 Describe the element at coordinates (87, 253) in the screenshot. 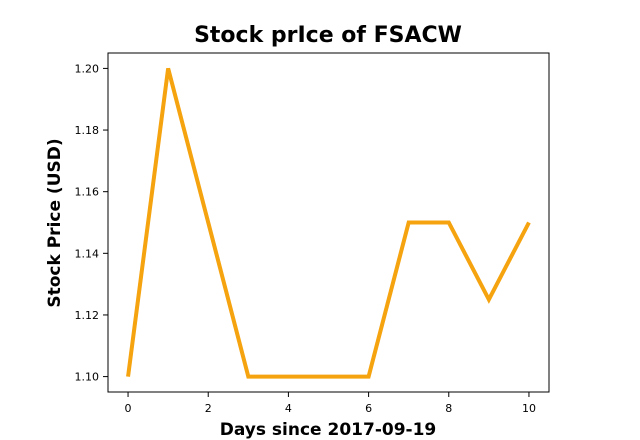

I see `y-tick-label: 1.14` at that location.